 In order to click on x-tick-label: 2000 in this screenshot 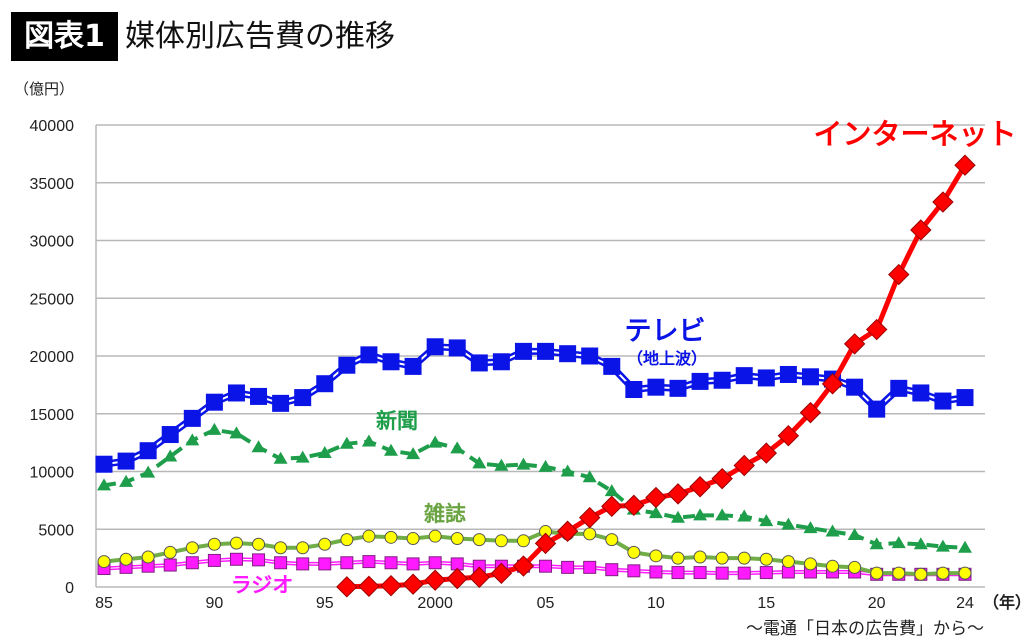, I will do `click(435, 603)`.